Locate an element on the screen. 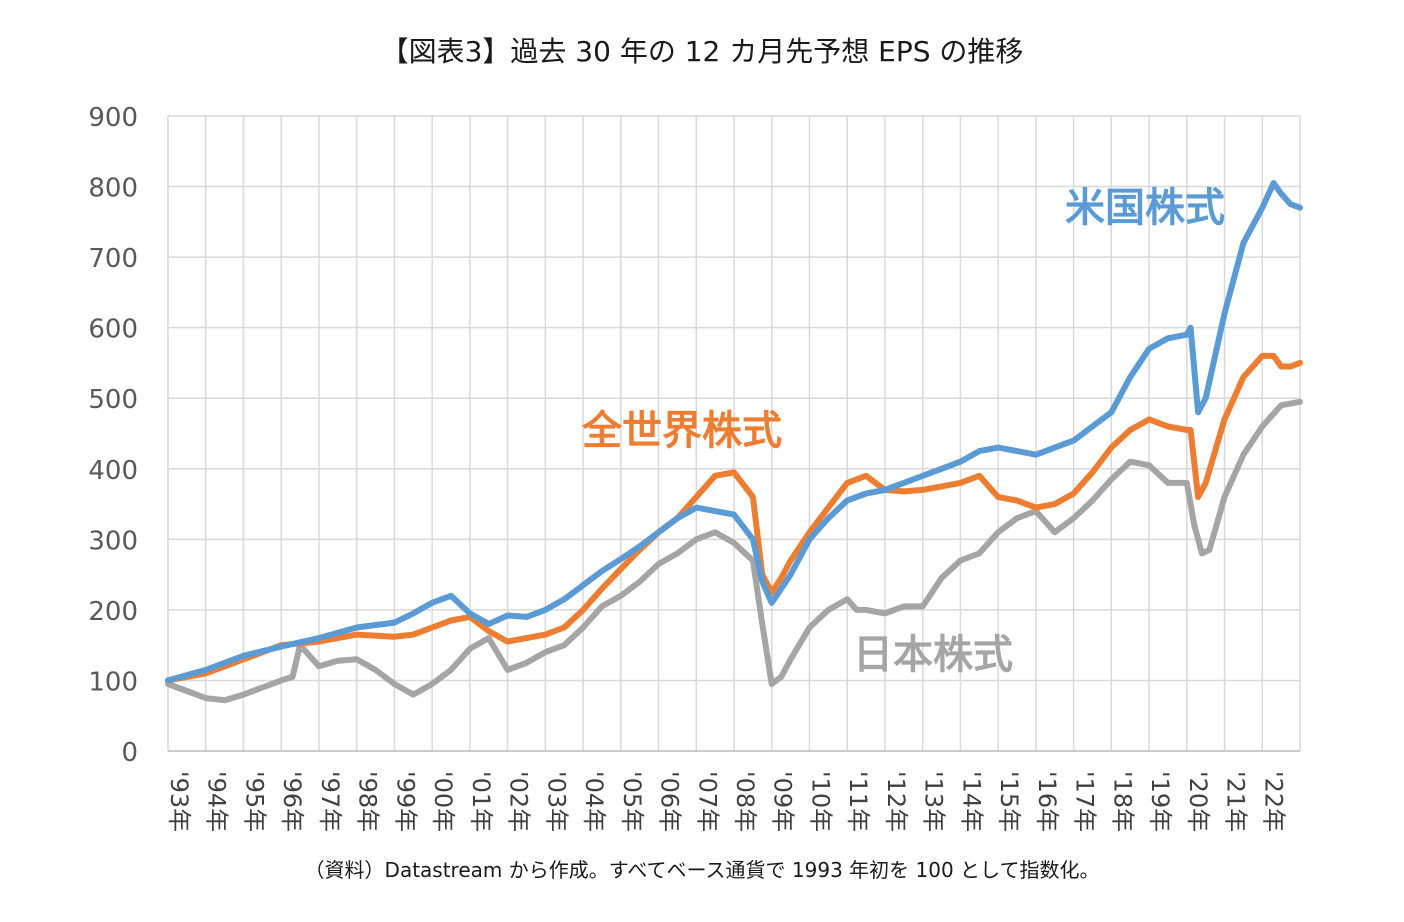  y-axis: 0 100 200 300 400 500 600 700 800 900 is located at coordinates (113, 435).